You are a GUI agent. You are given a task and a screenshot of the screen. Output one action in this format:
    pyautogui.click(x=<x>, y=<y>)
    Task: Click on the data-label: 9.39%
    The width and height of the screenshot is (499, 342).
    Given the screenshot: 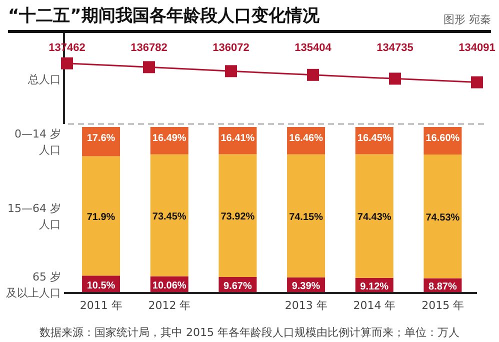 What is the action you would take?
    pyautogui.click(x=306, y=286)
    